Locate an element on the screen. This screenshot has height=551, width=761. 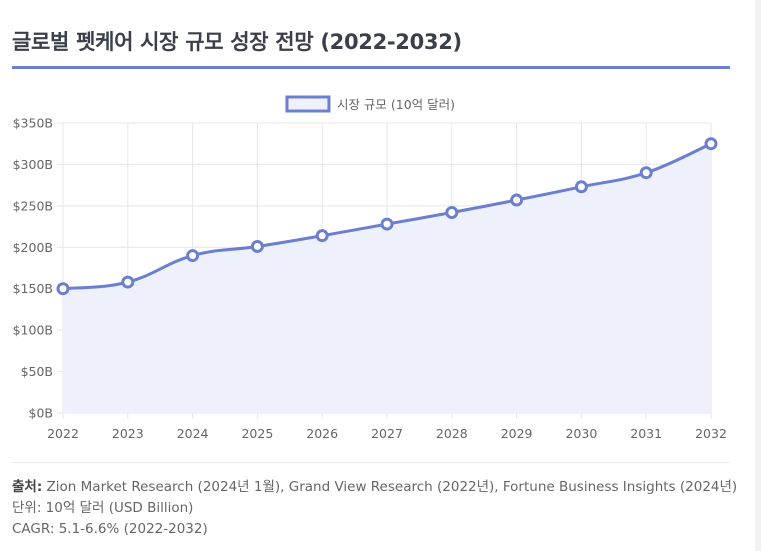
title-divider is located at coordinates (371, 67).